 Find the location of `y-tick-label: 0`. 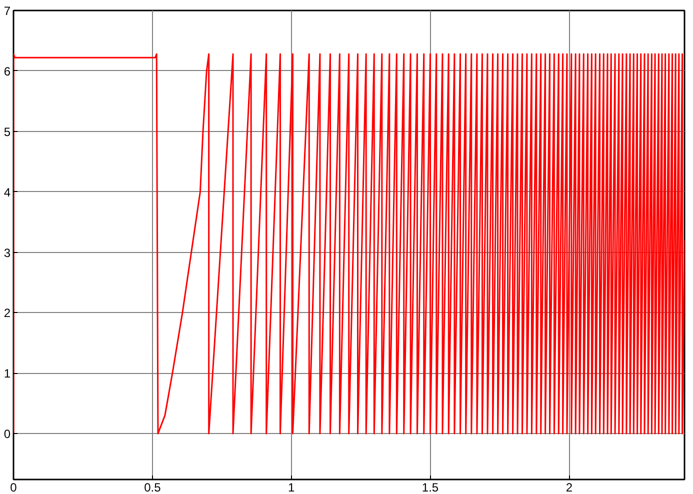

y-tick-label: 0 is located at coordinates (7, 434).